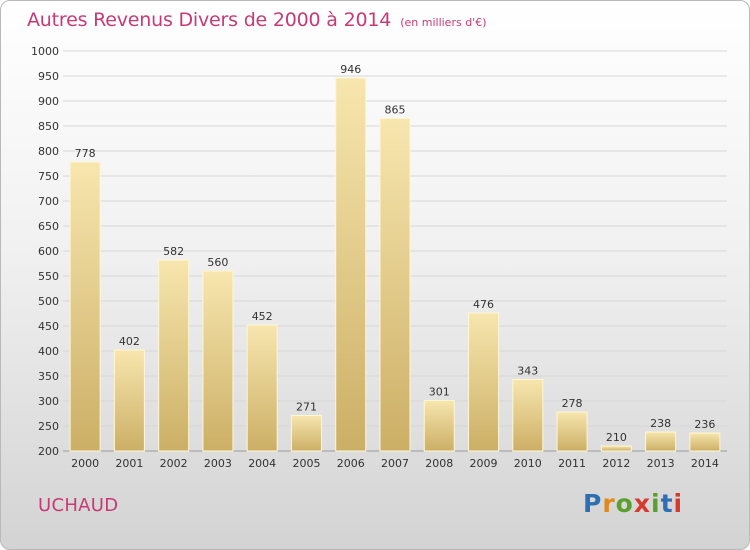 The width and height of the screenshot is (750, 550). I want to click on y-tick-label: 450, so click(48, 326).